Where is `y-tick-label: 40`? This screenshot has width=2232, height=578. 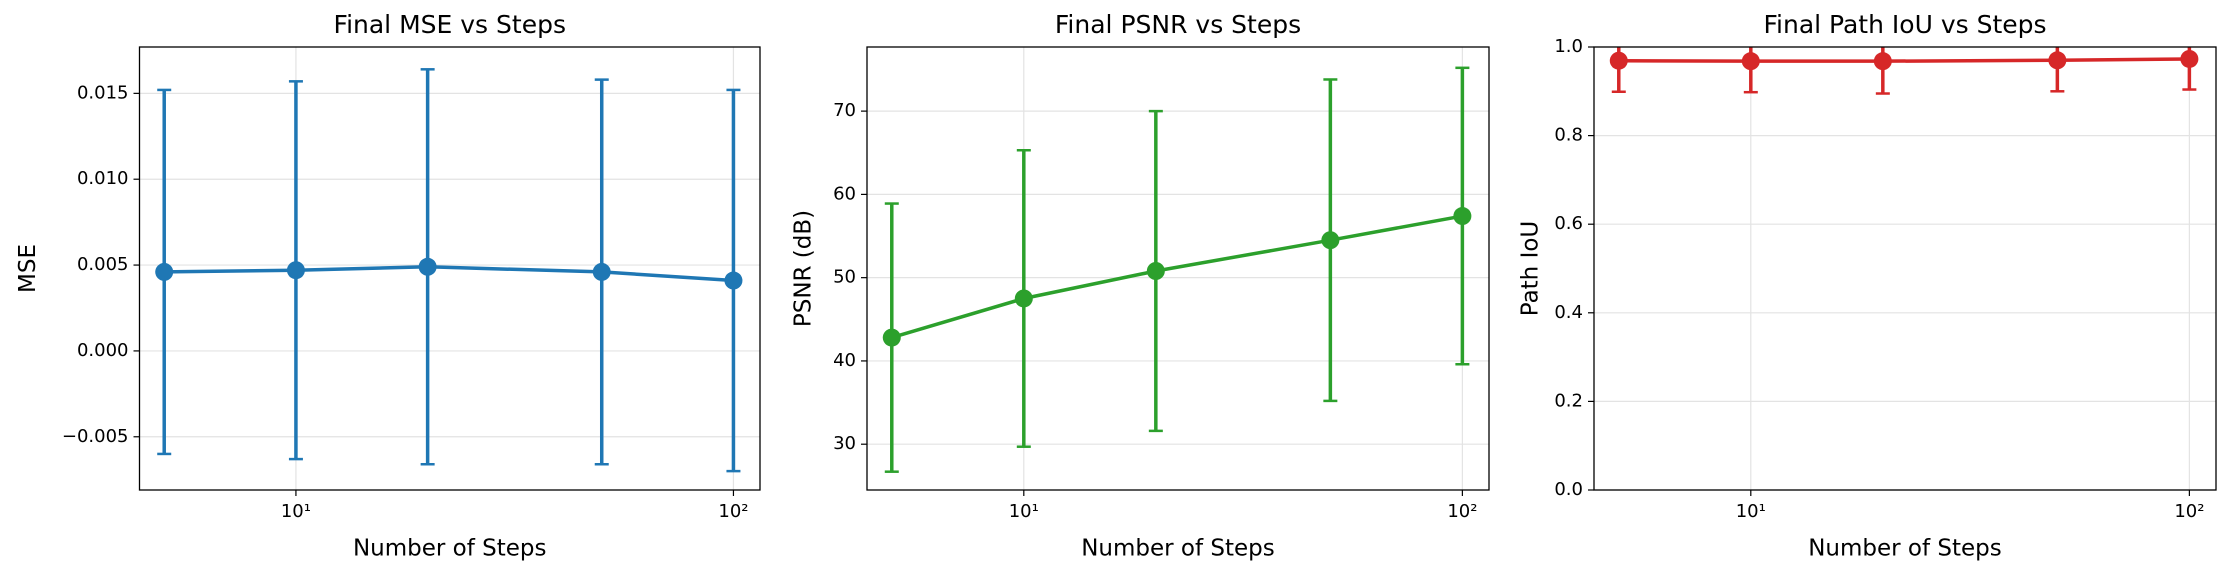
y-tick-label: 40 is located at coordinates (844, 360).